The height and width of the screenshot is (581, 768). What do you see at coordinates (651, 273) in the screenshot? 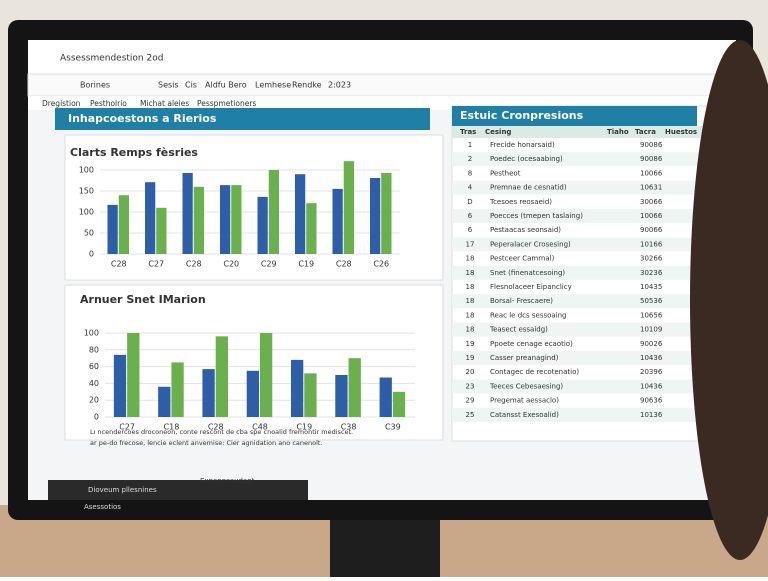
I see `table-cell: 30236` at bounding box center [651, 273].